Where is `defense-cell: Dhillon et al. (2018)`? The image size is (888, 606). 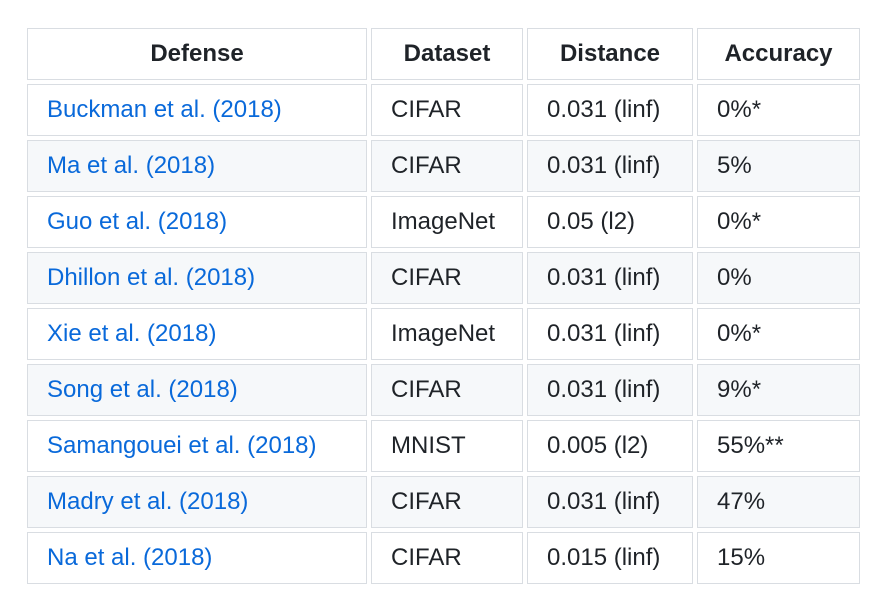
defense-cell: Dhillon et al. (2018) is located at coordinates (197, 278).